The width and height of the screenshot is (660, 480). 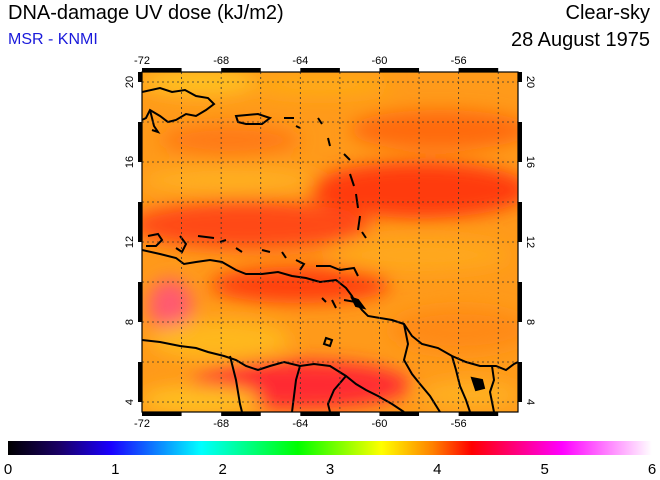 What do you see at coordinates (221, 424) in the screenshot?
I see `lon-tick-bottom: -68` at bounding box center [221, 424].